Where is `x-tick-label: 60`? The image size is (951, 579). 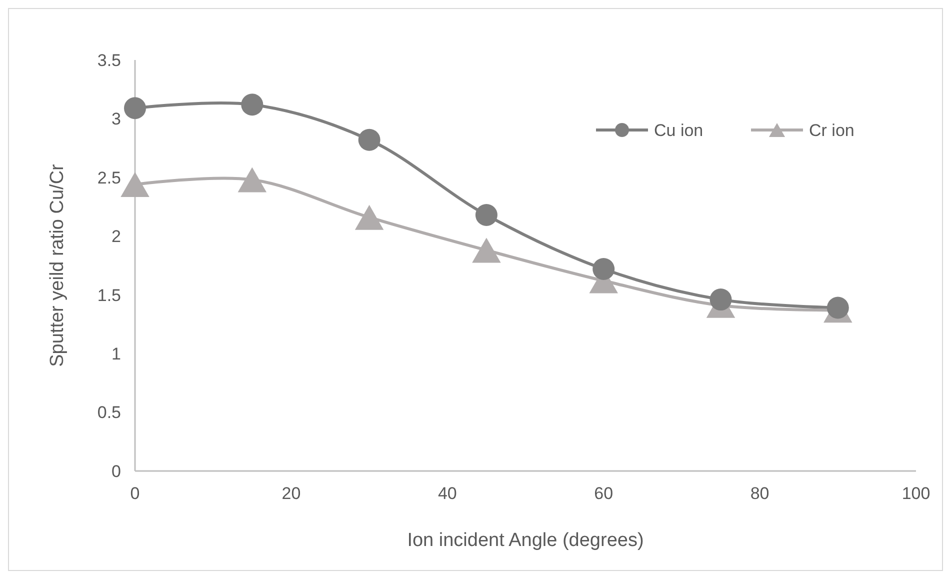
x-tick-label: 60 is located at coordinates (604, 493).